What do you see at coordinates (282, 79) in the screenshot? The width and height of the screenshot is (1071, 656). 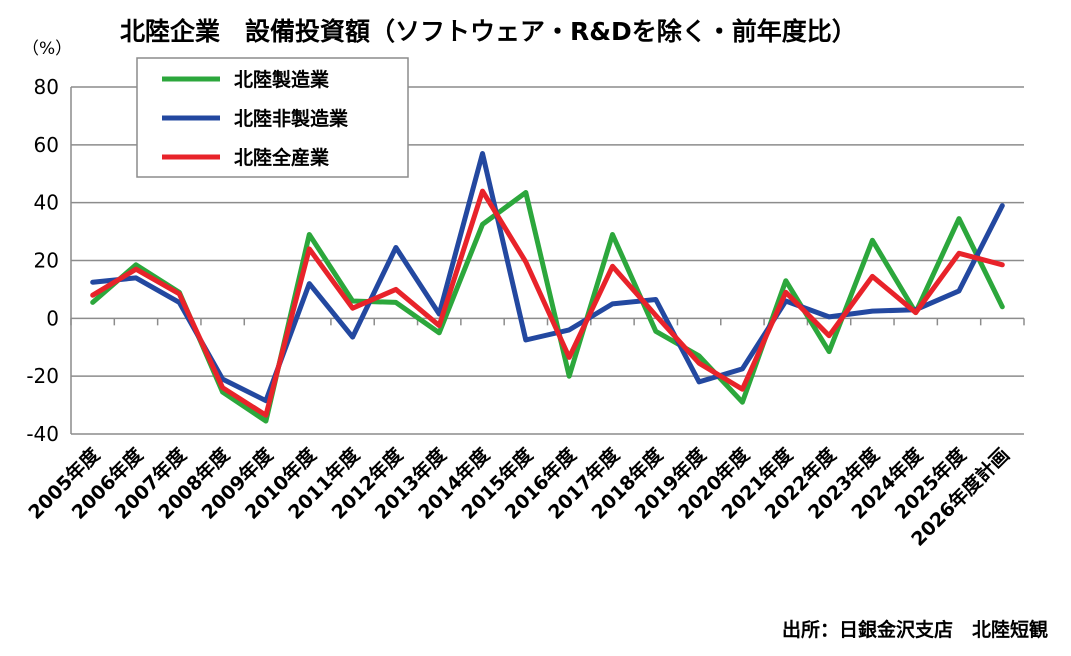 I see `legend-label: 北陸製造業` at bounding box center [282, 79].